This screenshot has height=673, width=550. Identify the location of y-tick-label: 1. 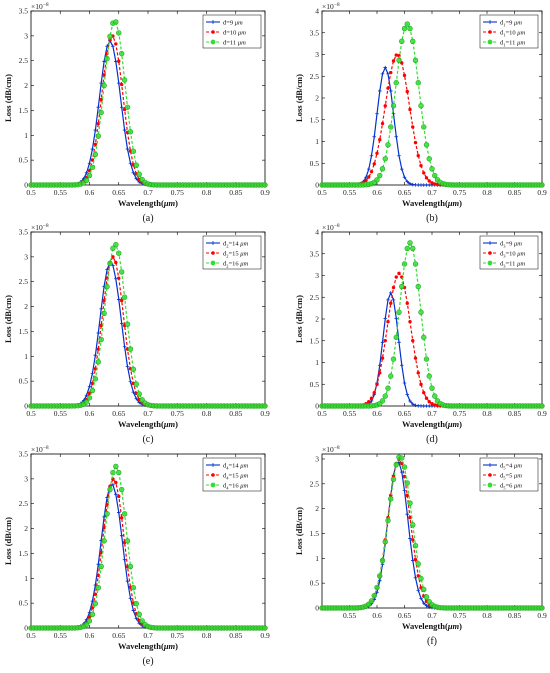
(26, 356).